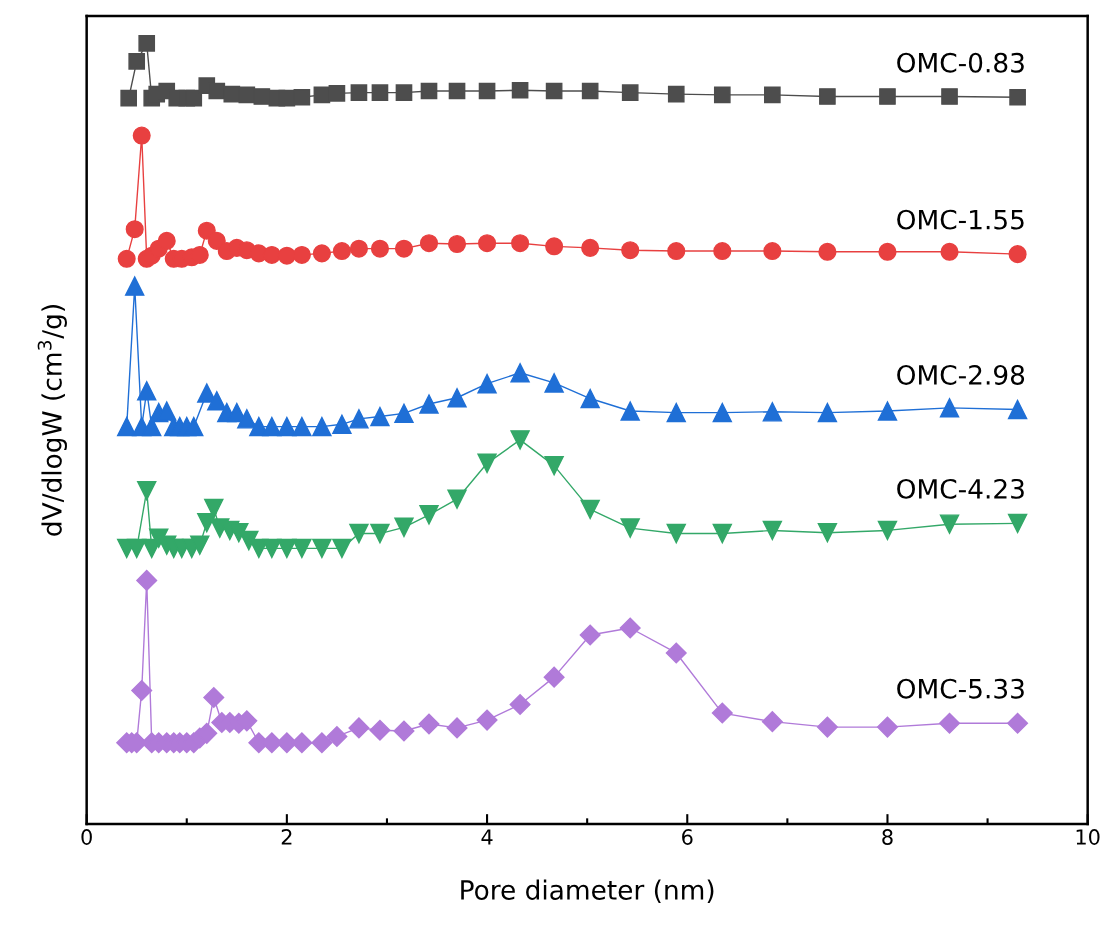 This screenshot has height=947, width=1111. I want to click on series-label: OMC-4.23, so click(960, 488).